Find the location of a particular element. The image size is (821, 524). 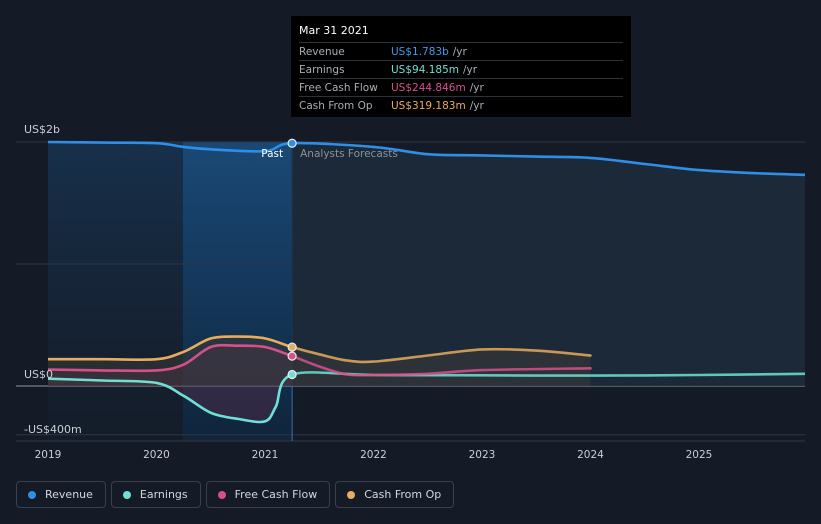

revenue-line-forecast is located at coordinates (548, 159).